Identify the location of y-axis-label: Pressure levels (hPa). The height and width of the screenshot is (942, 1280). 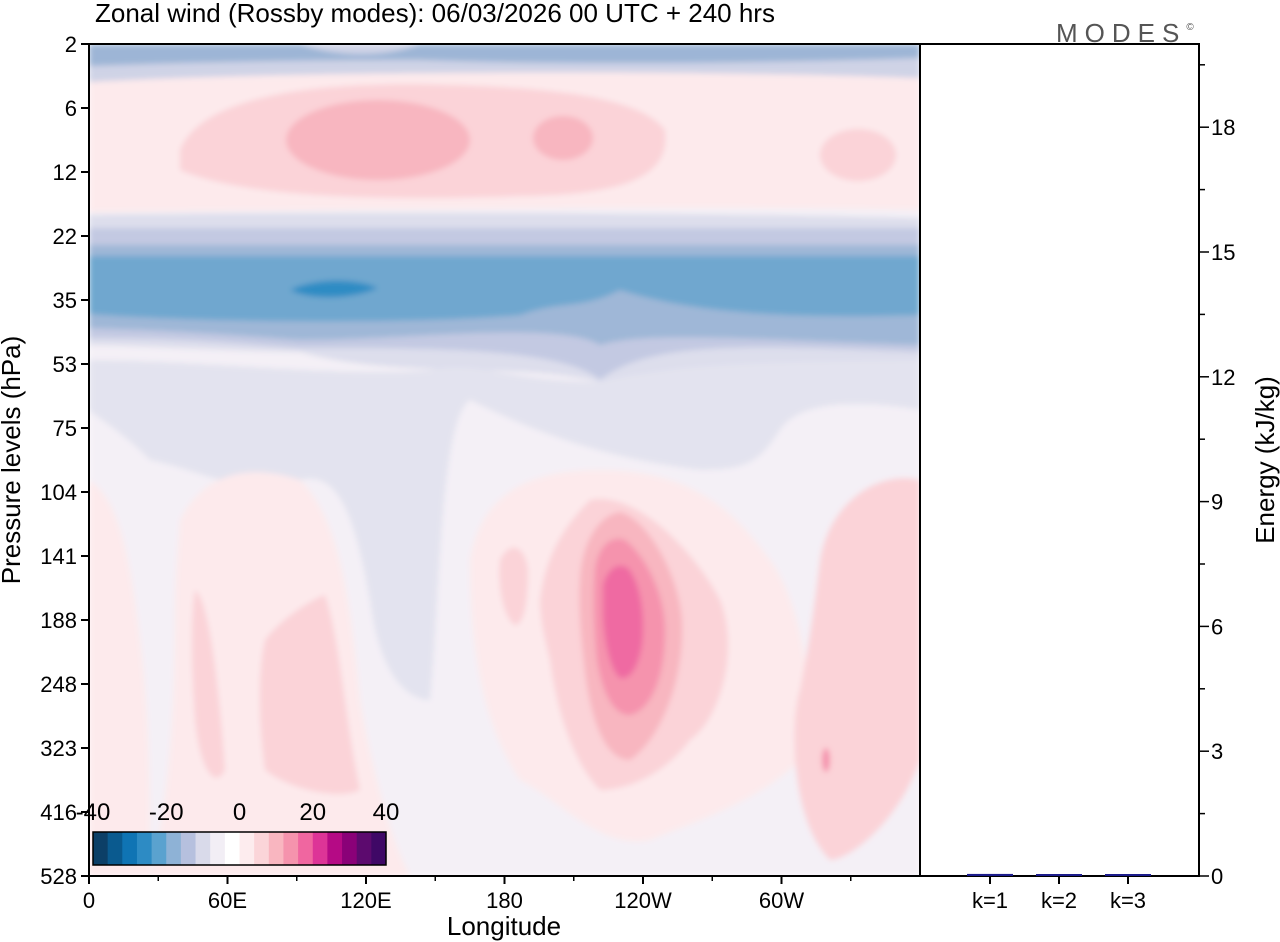
(13, 460).